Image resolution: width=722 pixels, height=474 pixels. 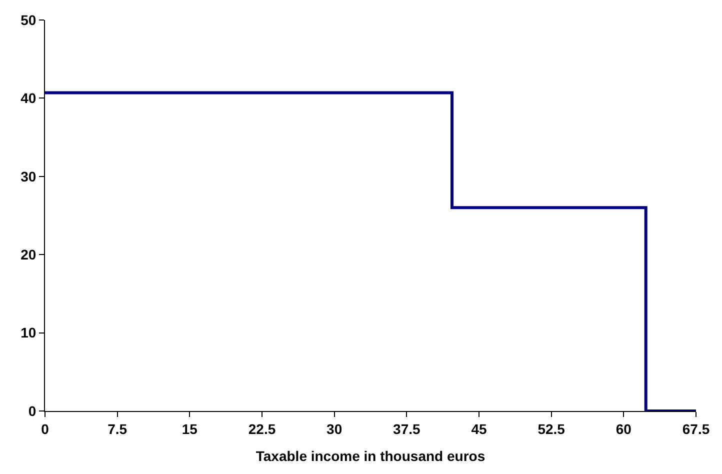 What do you see at coordinates (624, 428) in the screenshot?
I see `x-tick-label: 60` at bounding box center [624, 428].